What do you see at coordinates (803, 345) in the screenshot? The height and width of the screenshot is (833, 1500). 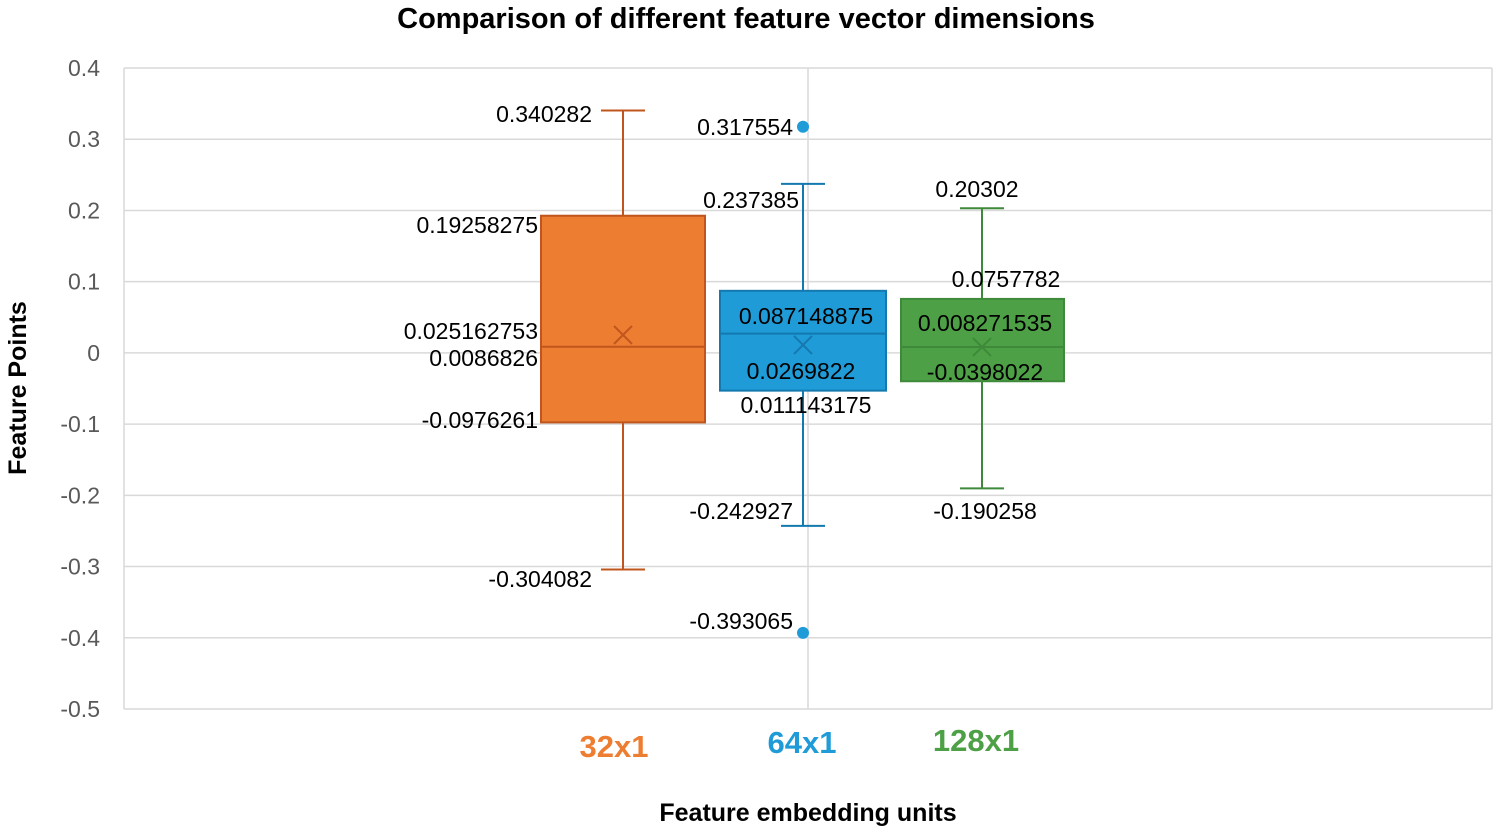 I see `mean-marker-b-64x1` at bounding box center [803, 345].